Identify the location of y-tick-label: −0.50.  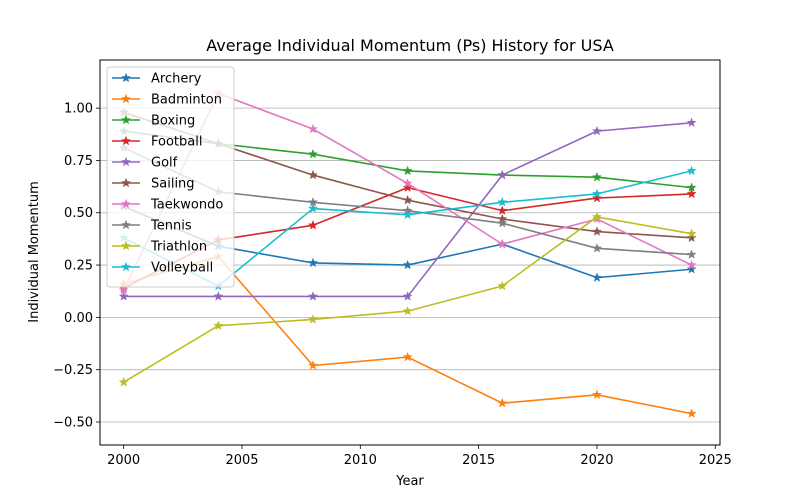
(73, 422).